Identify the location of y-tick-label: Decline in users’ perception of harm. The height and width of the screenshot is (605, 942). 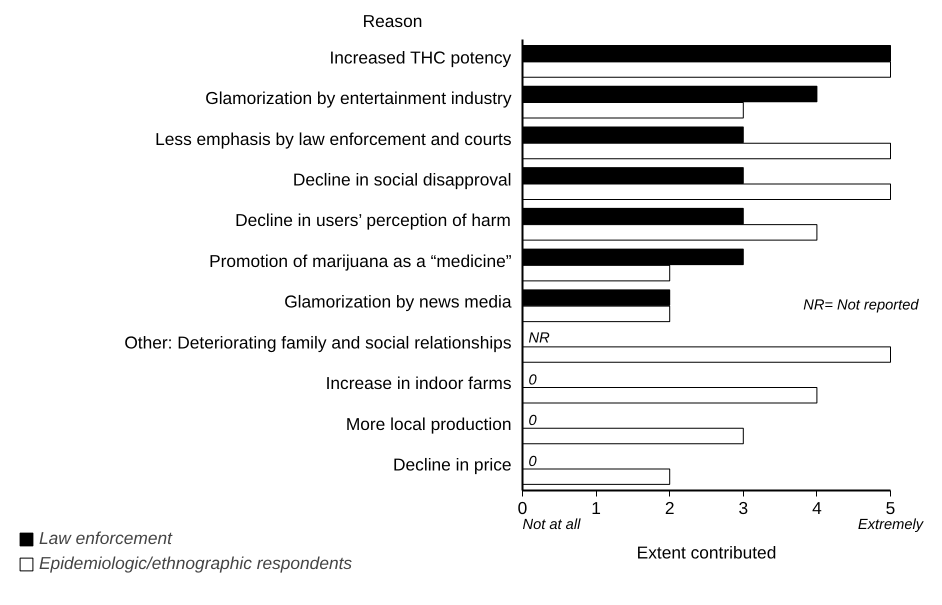
(373, 220).